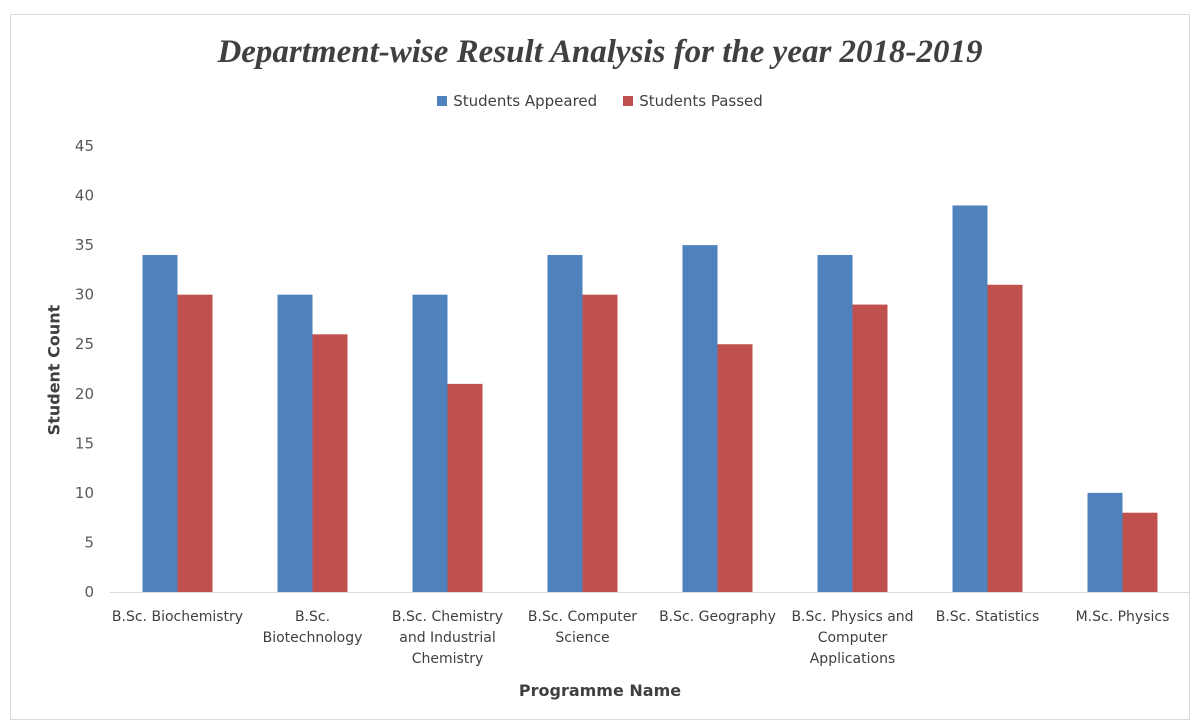 Image resolution: width=1200 pixels, height=724 pixels. I want to click on legend-label-appeared: Students Appeared, so click(525, 101).